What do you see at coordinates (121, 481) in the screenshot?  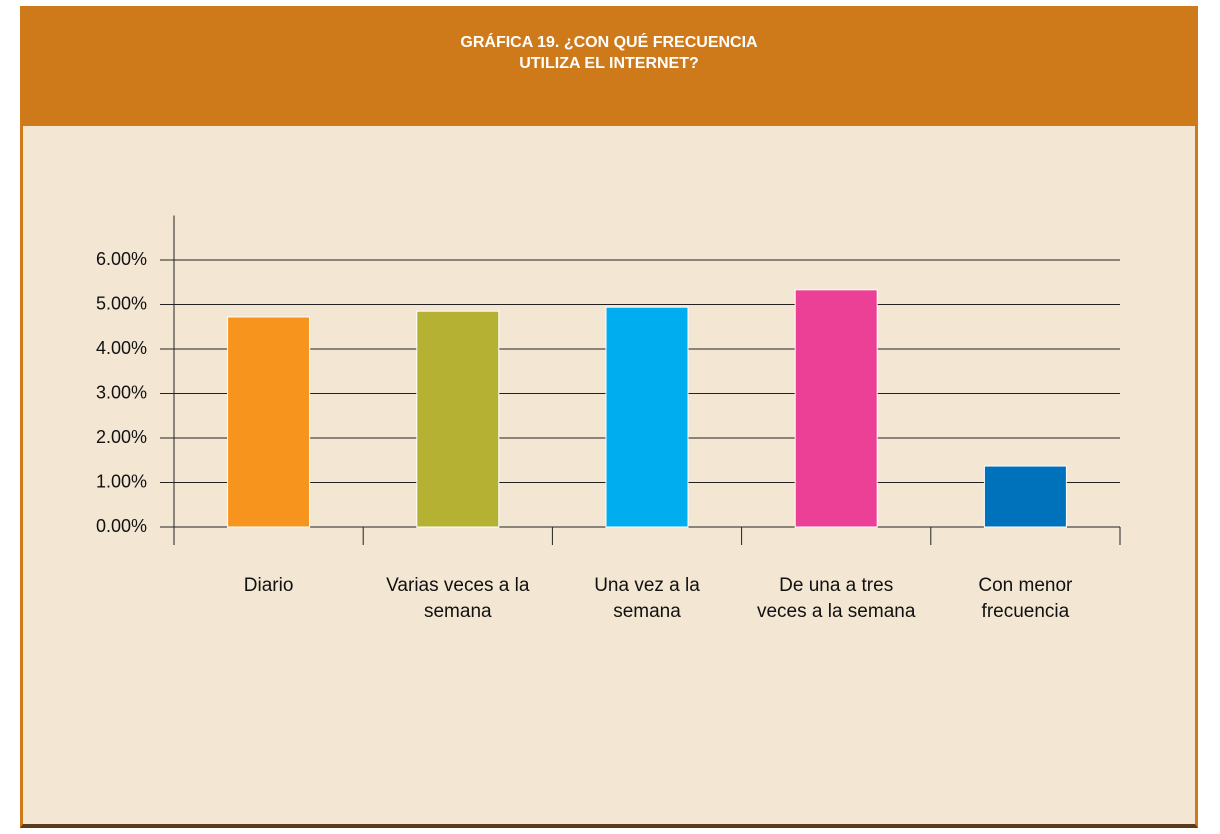 I see `y-tick-label: 1.00%` at bounding box center [121, 481].